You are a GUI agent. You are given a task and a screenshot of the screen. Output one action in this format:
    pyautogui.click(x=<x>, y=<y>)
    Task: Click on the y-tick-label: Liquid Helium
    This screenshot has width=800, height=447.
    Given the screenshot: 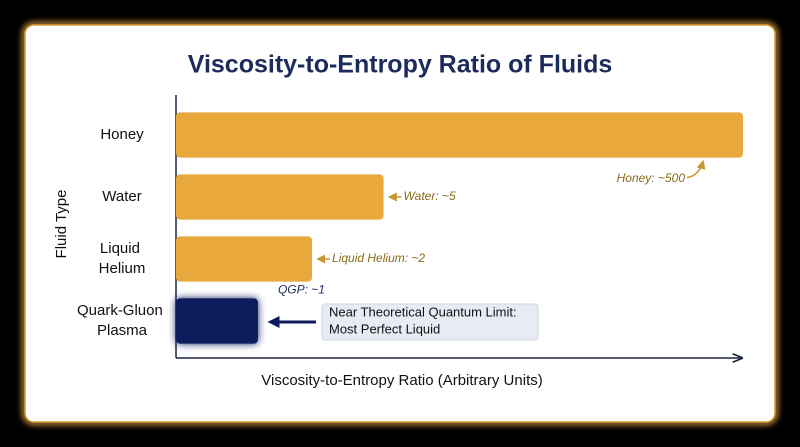 What is the action you would take?
    pyautogui.click(x=122, y=258)
    